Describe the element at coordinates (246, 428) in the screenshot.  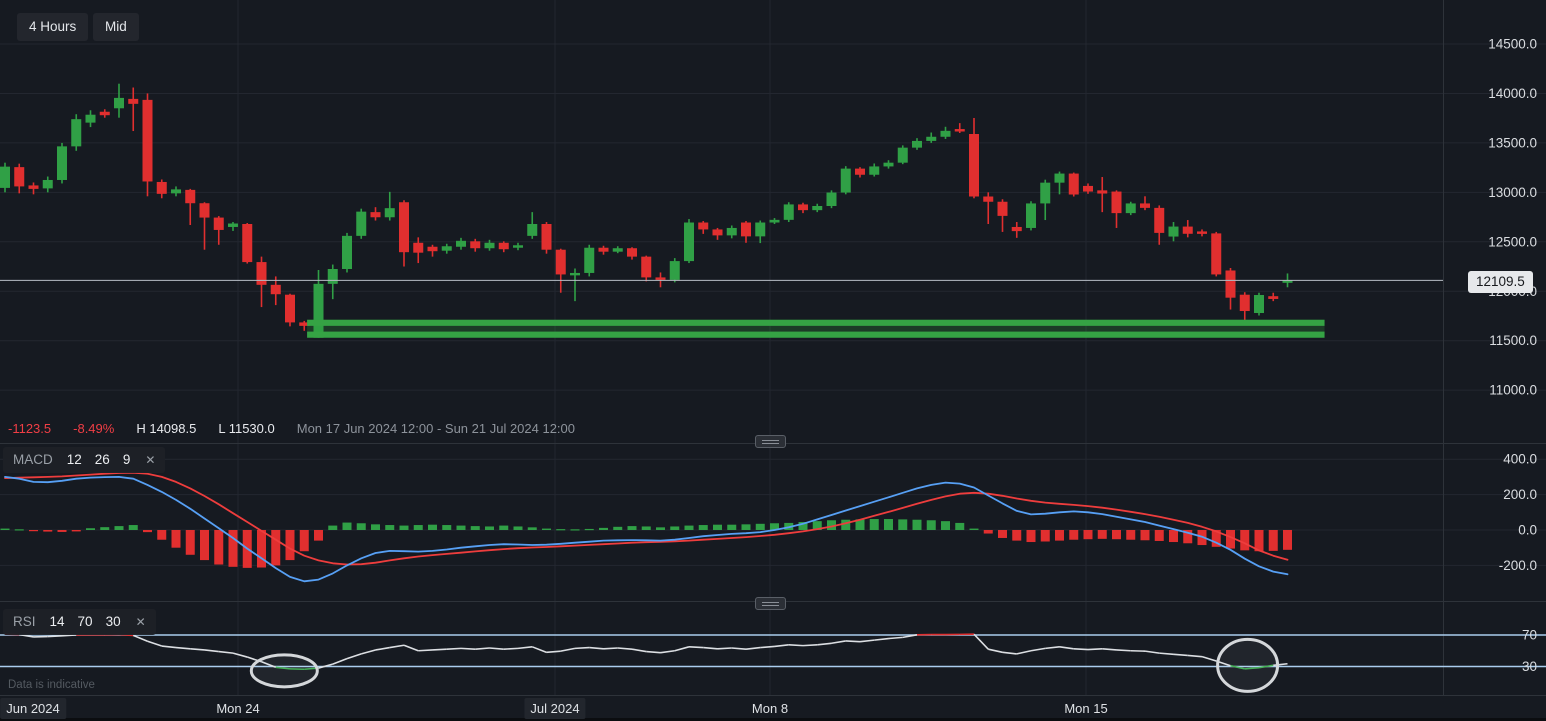
I see `session-low: L 11530.0` at that location.